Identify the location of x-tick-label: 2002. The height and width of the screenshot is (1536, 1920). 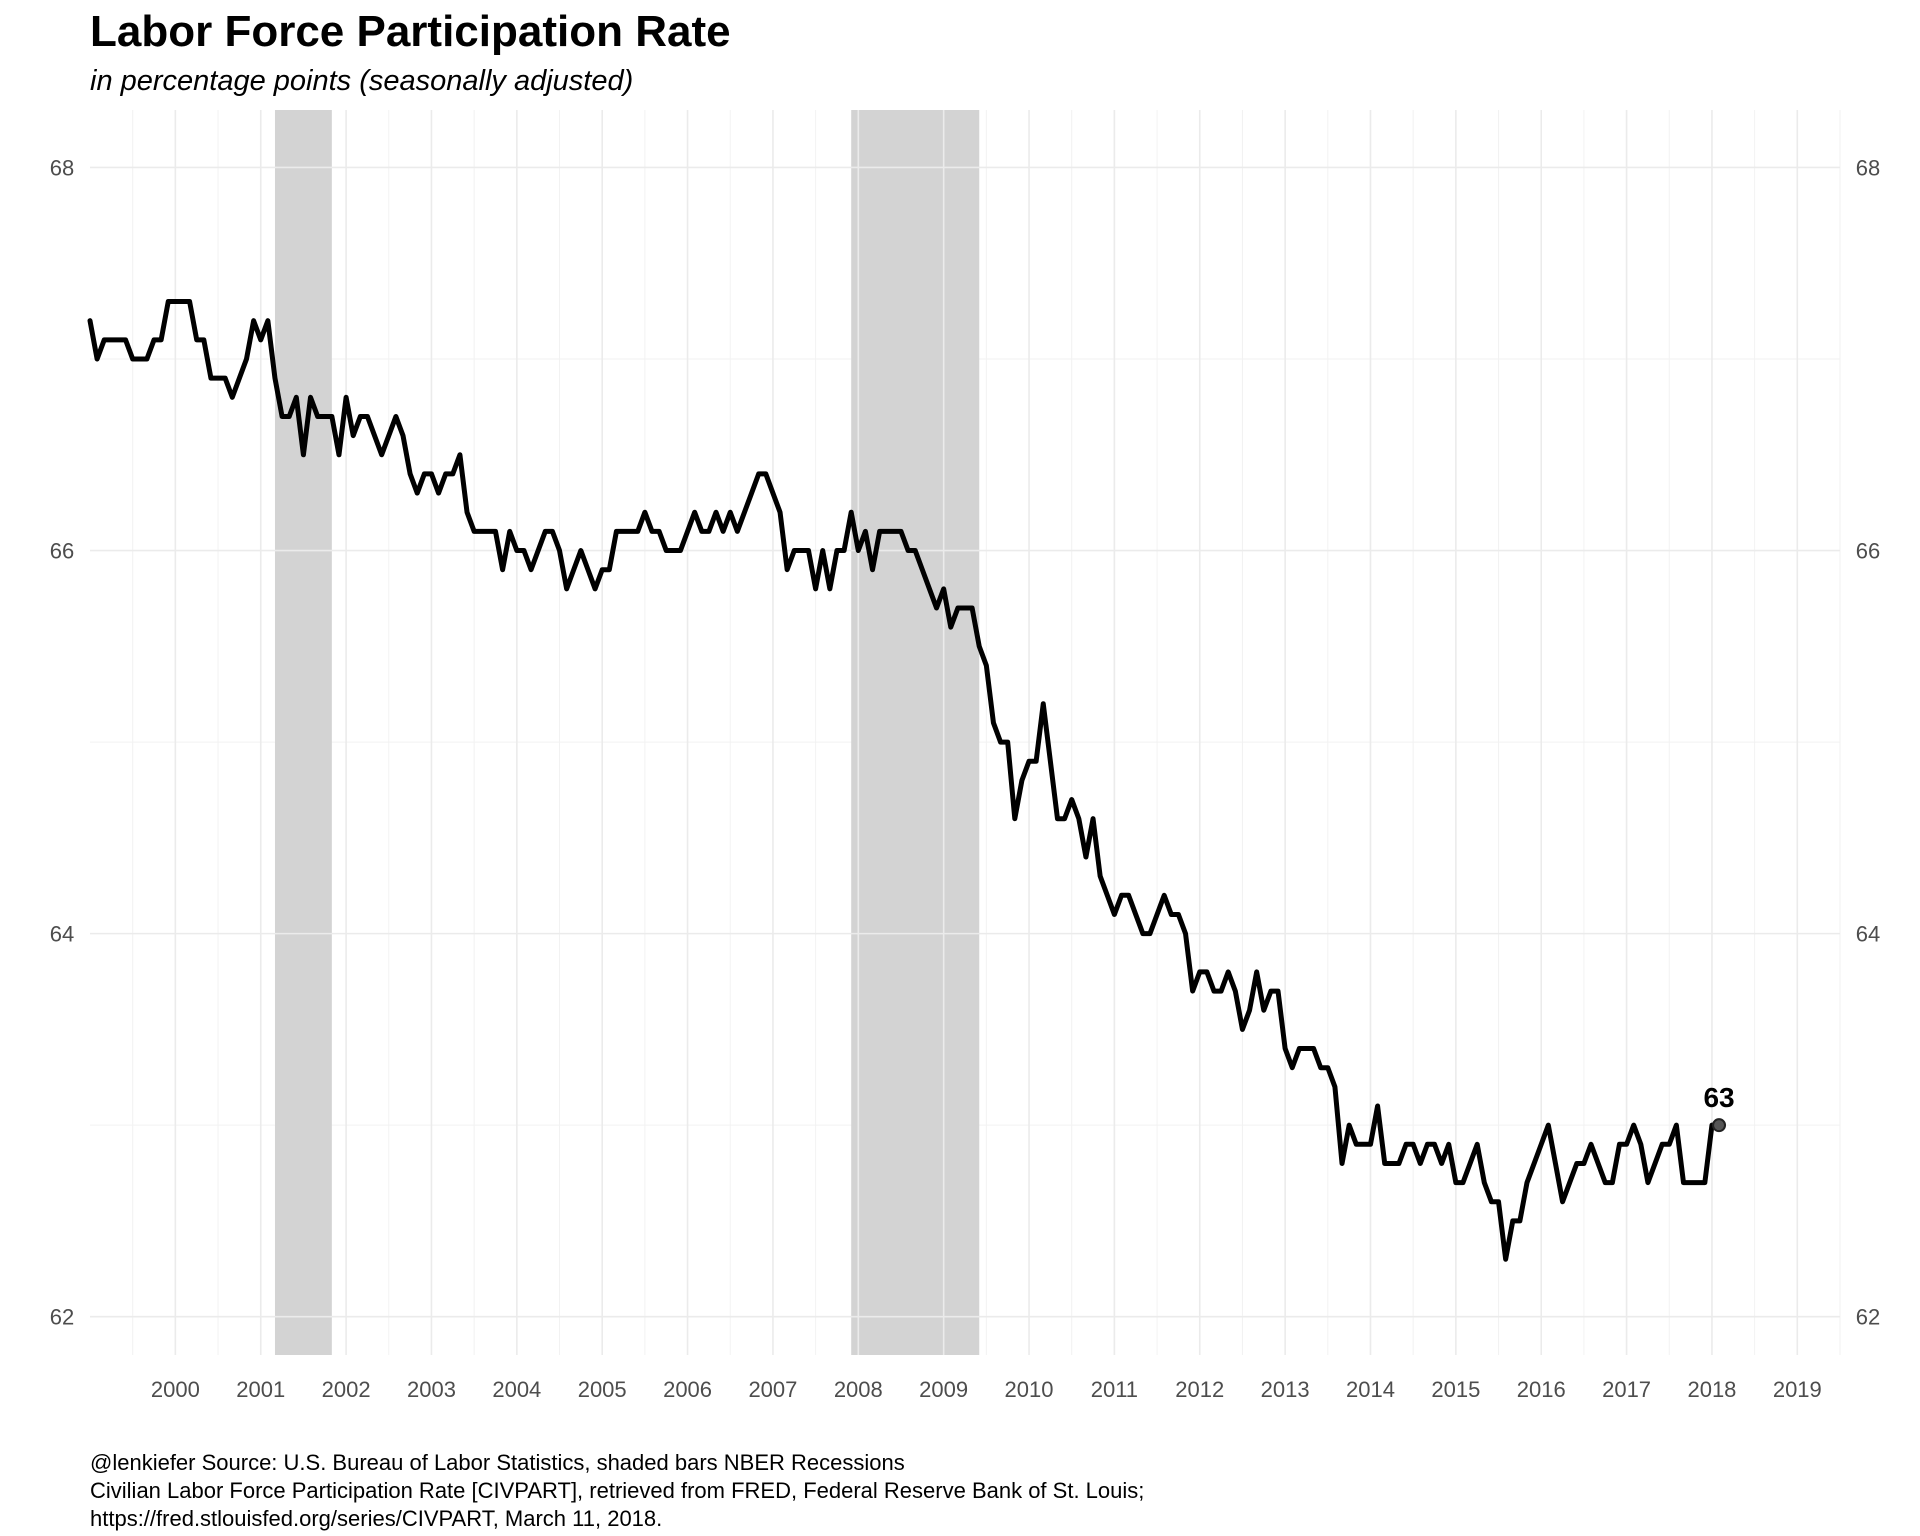
(346, 1389).